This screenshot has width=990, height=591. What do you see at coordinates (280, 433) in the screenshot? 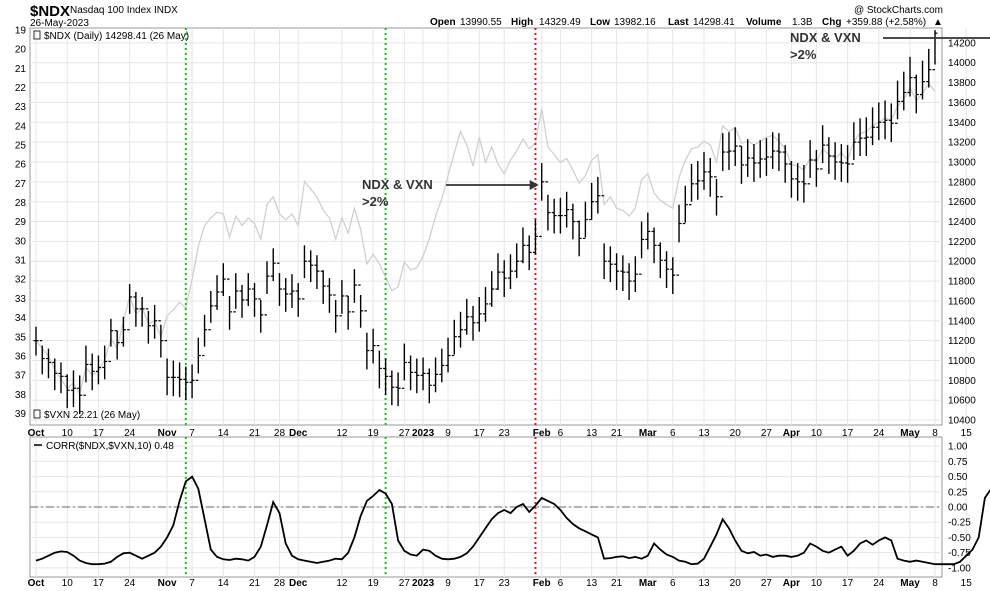
I see `x-tick-label: 28` at bounding box center [280, 433].